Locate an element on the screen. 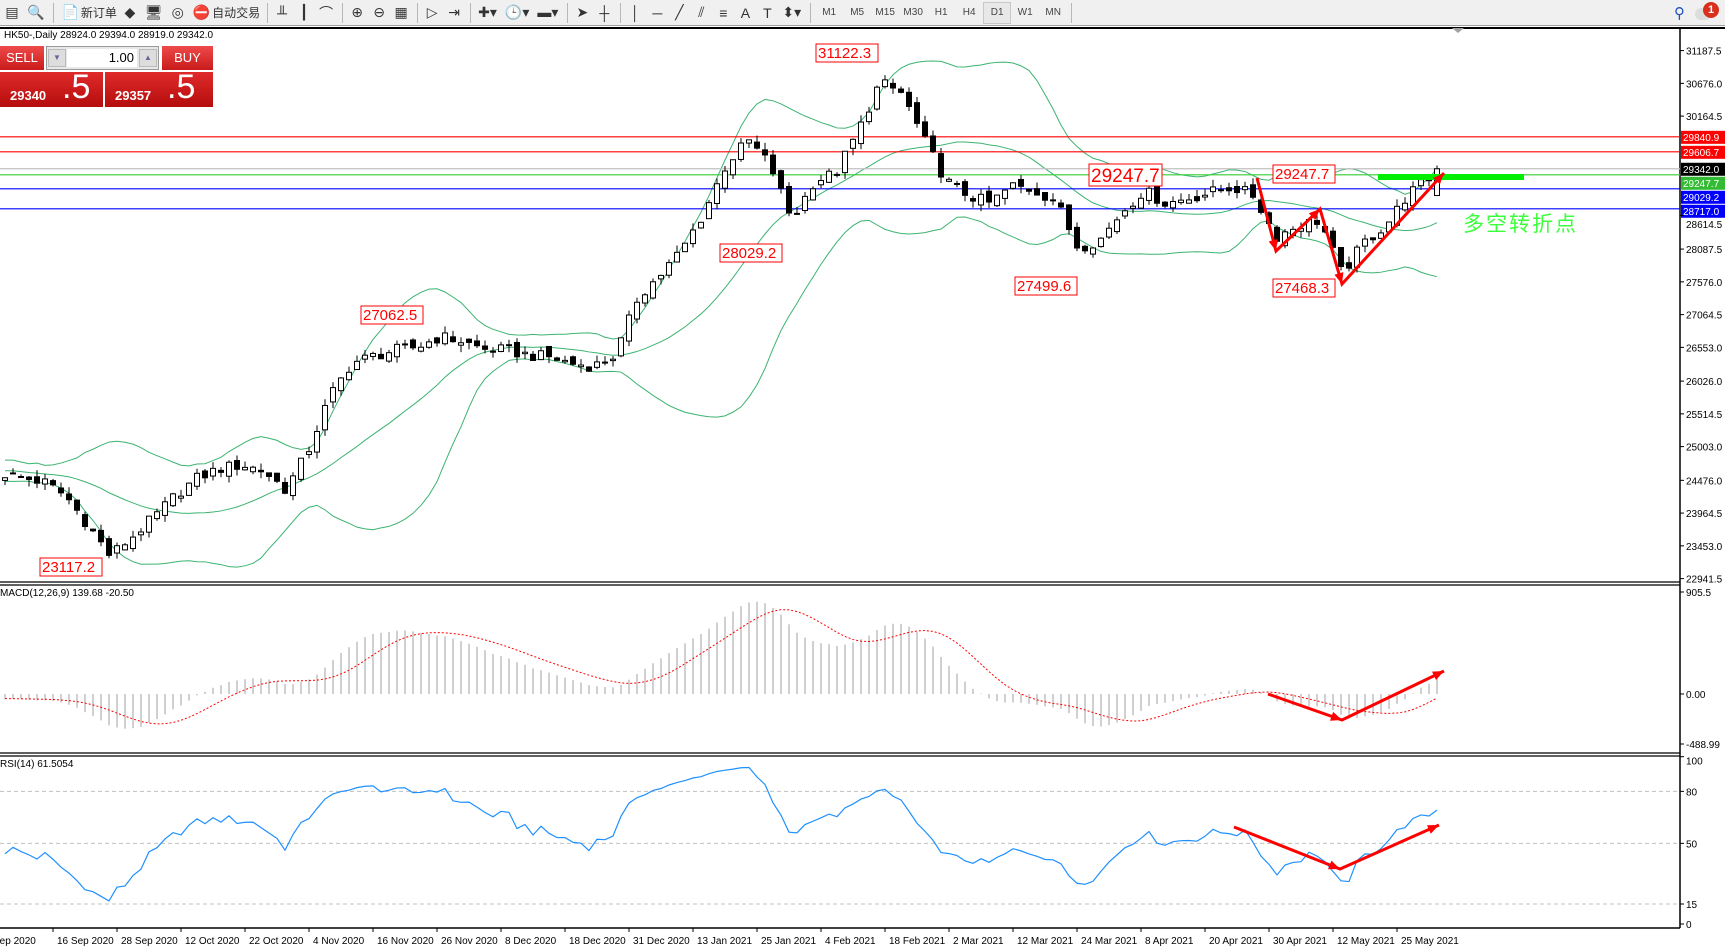 The width and height of the screenshot is (1725, 949). auto-trading-button: ⛔ 自动交易 is located at coordinates (226, 13).